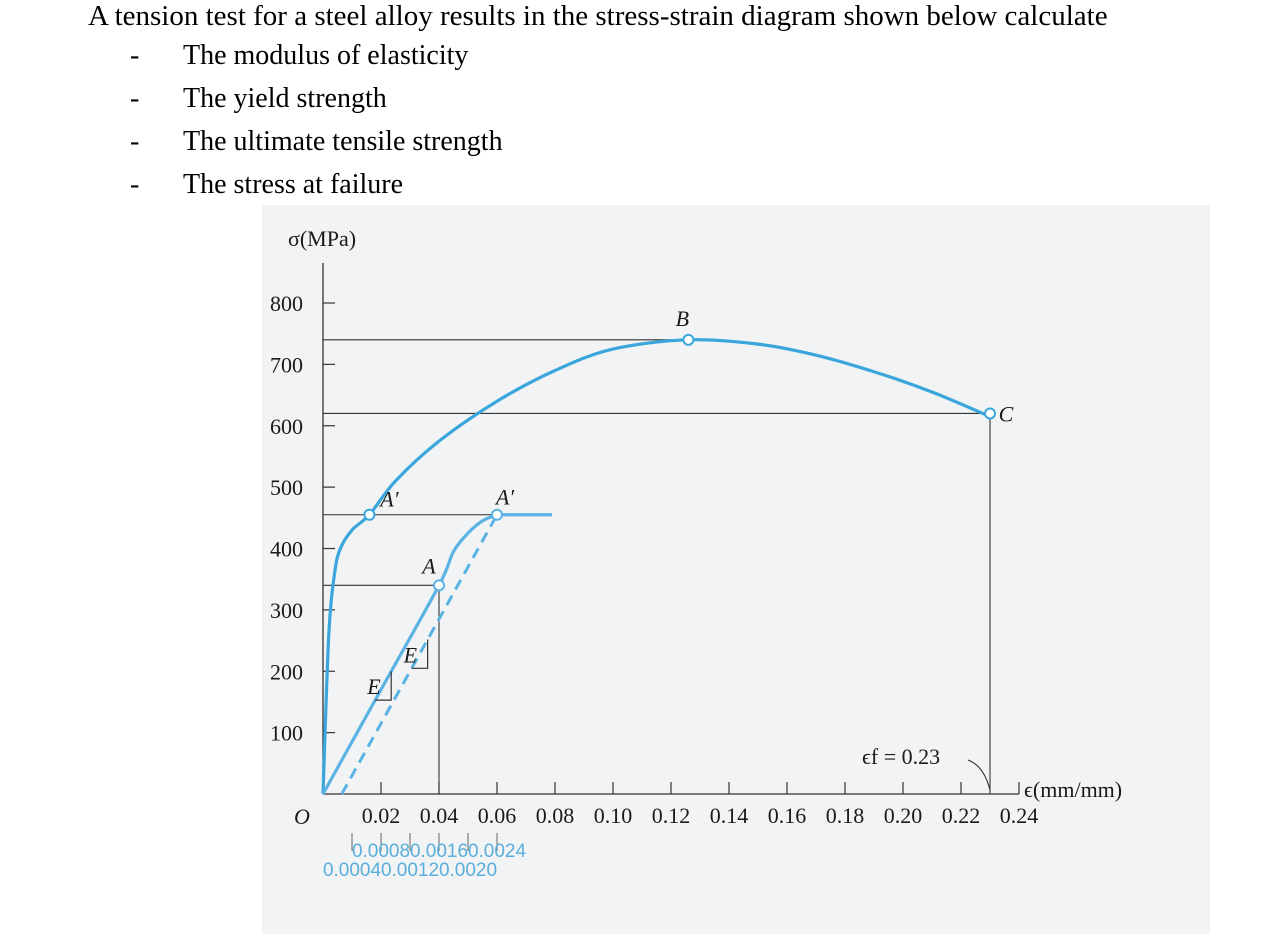 The height and width of the screenshot is (936, 1268). I want to click on point-label: B, so click(682, 318).